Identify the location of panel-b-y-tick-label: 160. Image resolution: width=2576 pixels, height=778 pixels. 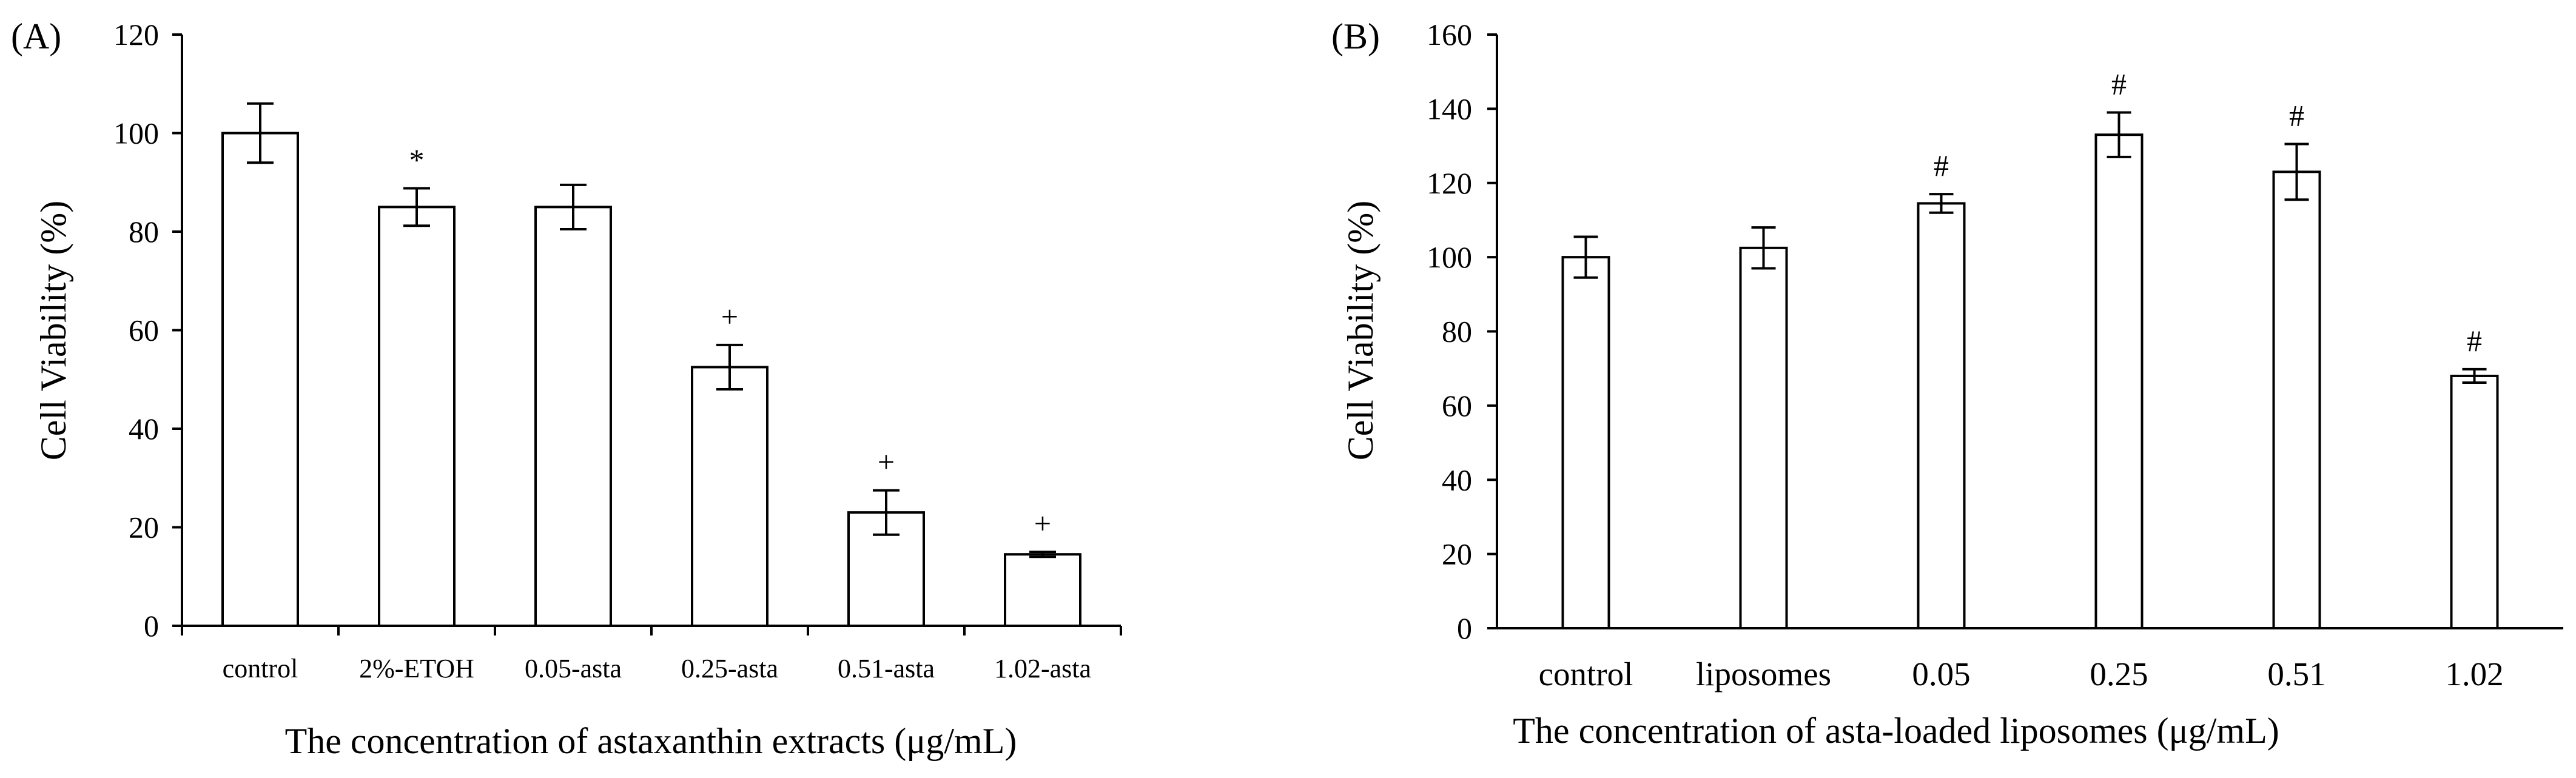
(1449, 35).